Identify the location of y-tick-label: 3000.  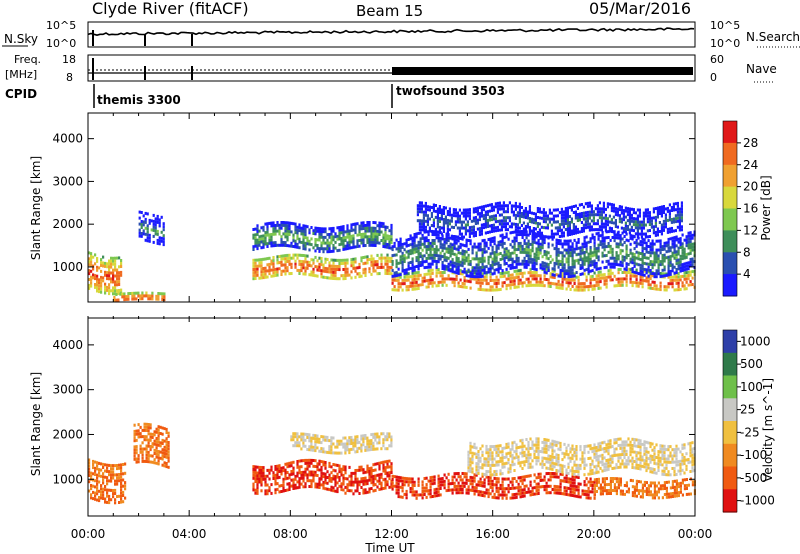
(67, 181).